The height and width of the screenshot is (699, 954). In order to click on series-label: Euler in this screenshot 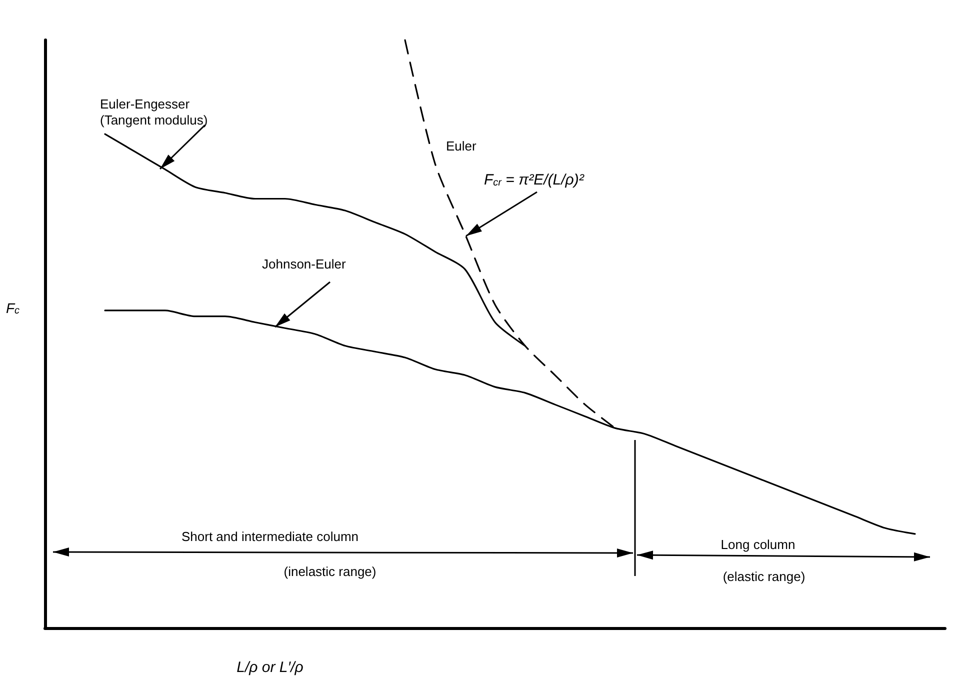, I will do `click(462, 146)`.